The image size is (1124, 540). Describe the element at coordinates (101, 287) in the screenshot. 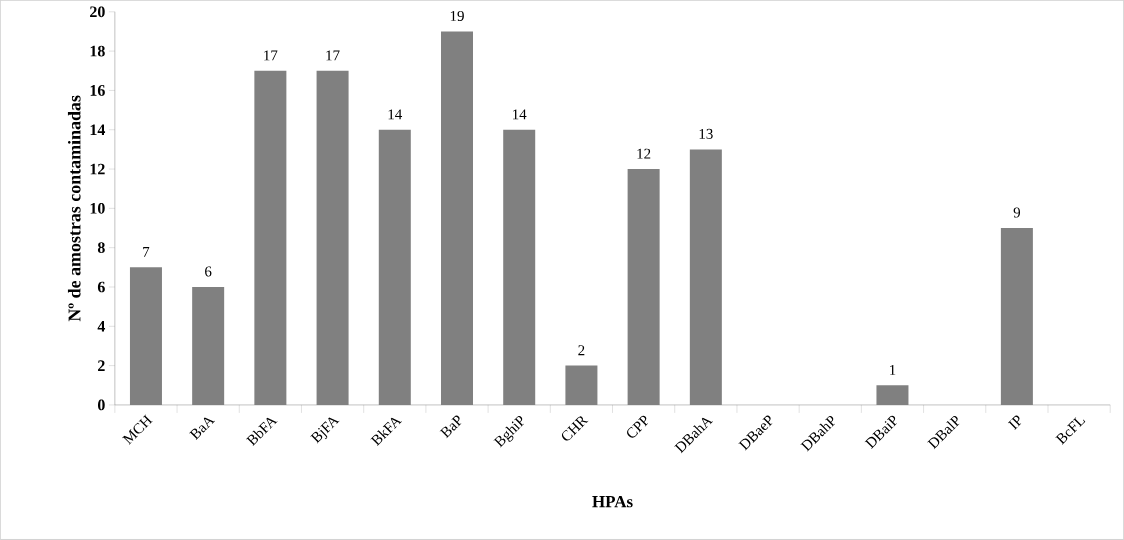

I see `y-tick-label: 6` at that location.